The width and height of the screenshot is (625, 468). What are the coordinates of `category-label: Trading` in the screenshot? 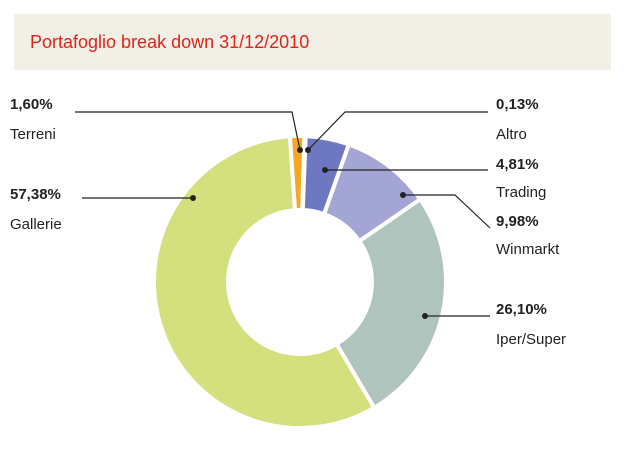 It's located at (521, 192).